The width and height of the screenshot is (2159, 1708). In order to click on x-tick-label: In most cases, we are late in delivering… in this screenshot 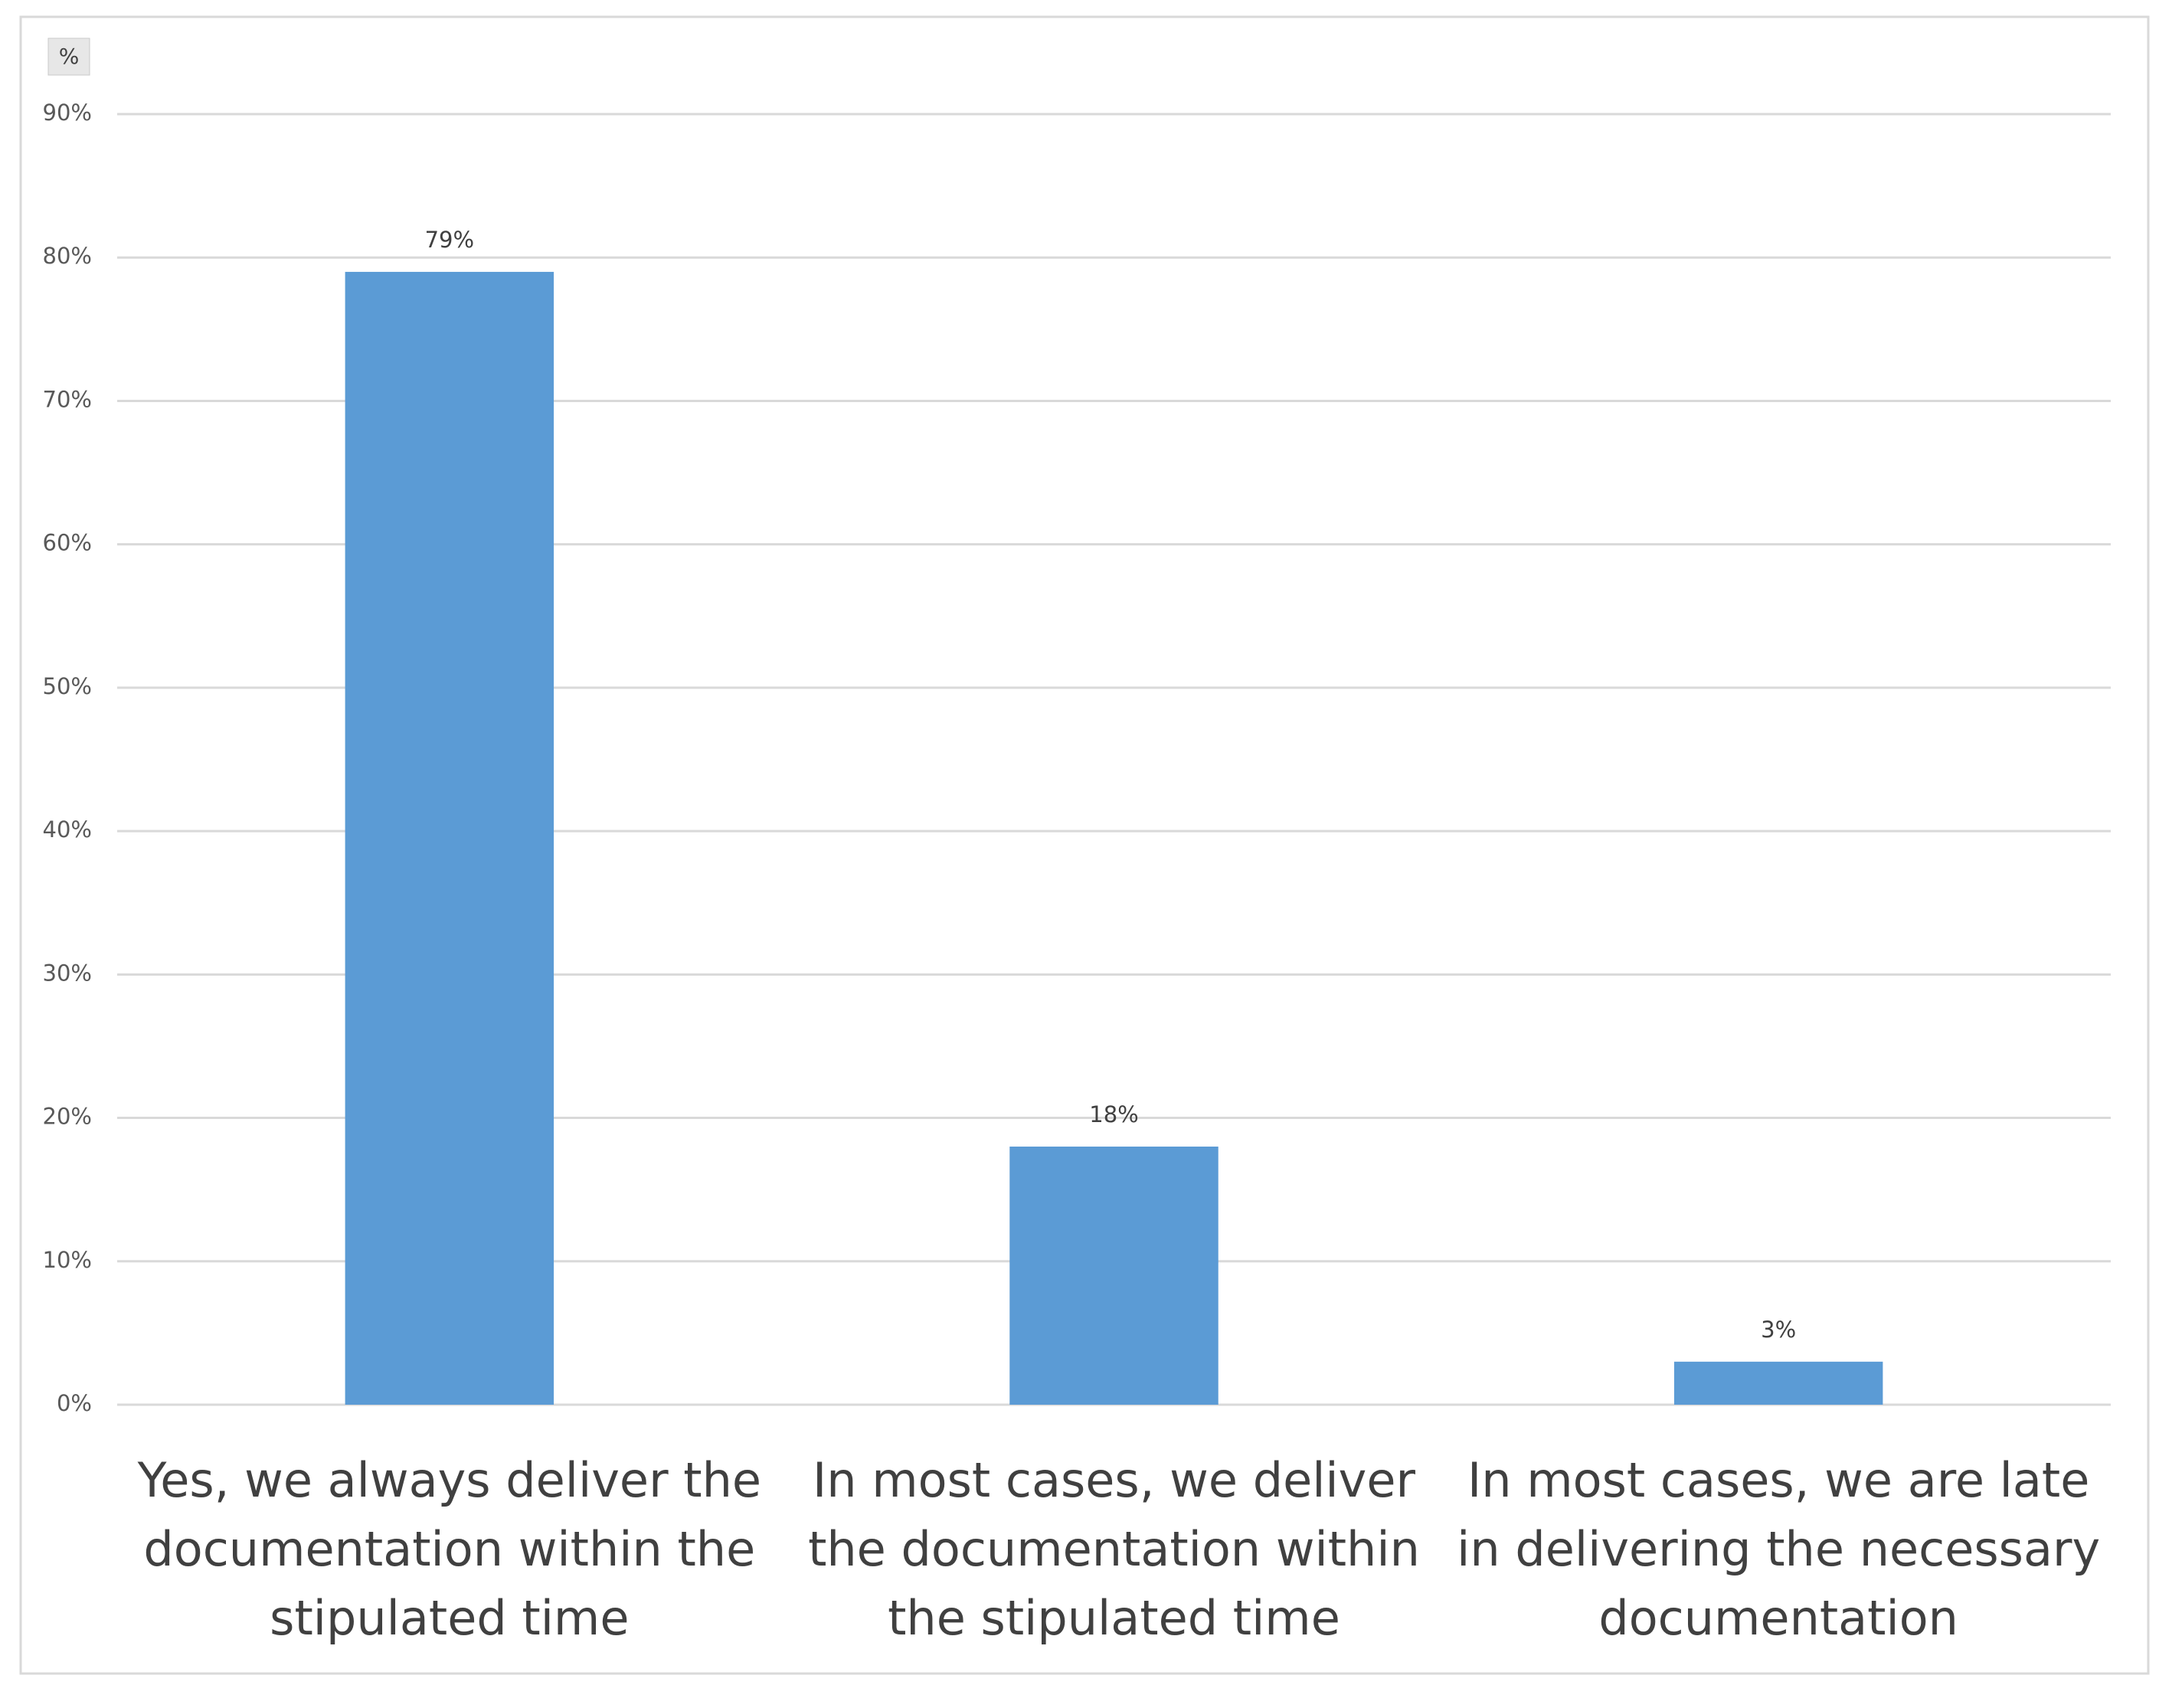, I will do `click(1779, 1549)`.